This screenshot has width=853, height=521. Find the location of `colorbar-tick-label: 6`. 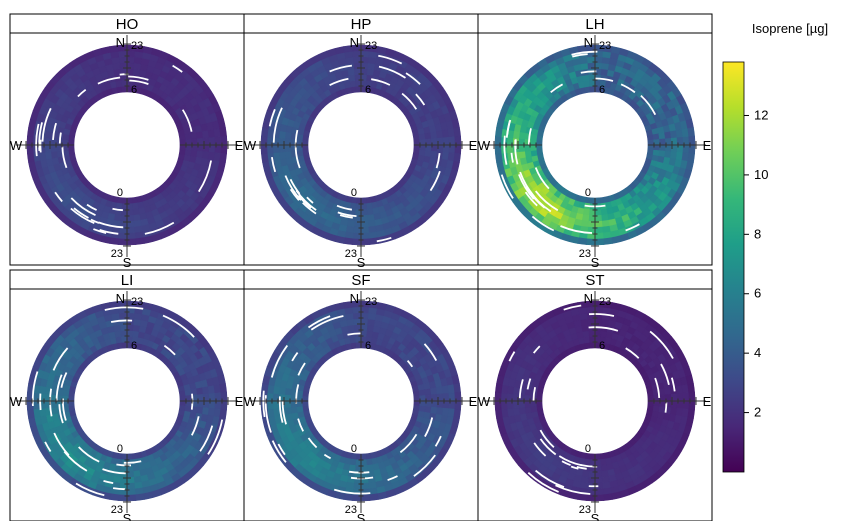

colorbar-tick-label: 6 is located at coordinates (757, 293).